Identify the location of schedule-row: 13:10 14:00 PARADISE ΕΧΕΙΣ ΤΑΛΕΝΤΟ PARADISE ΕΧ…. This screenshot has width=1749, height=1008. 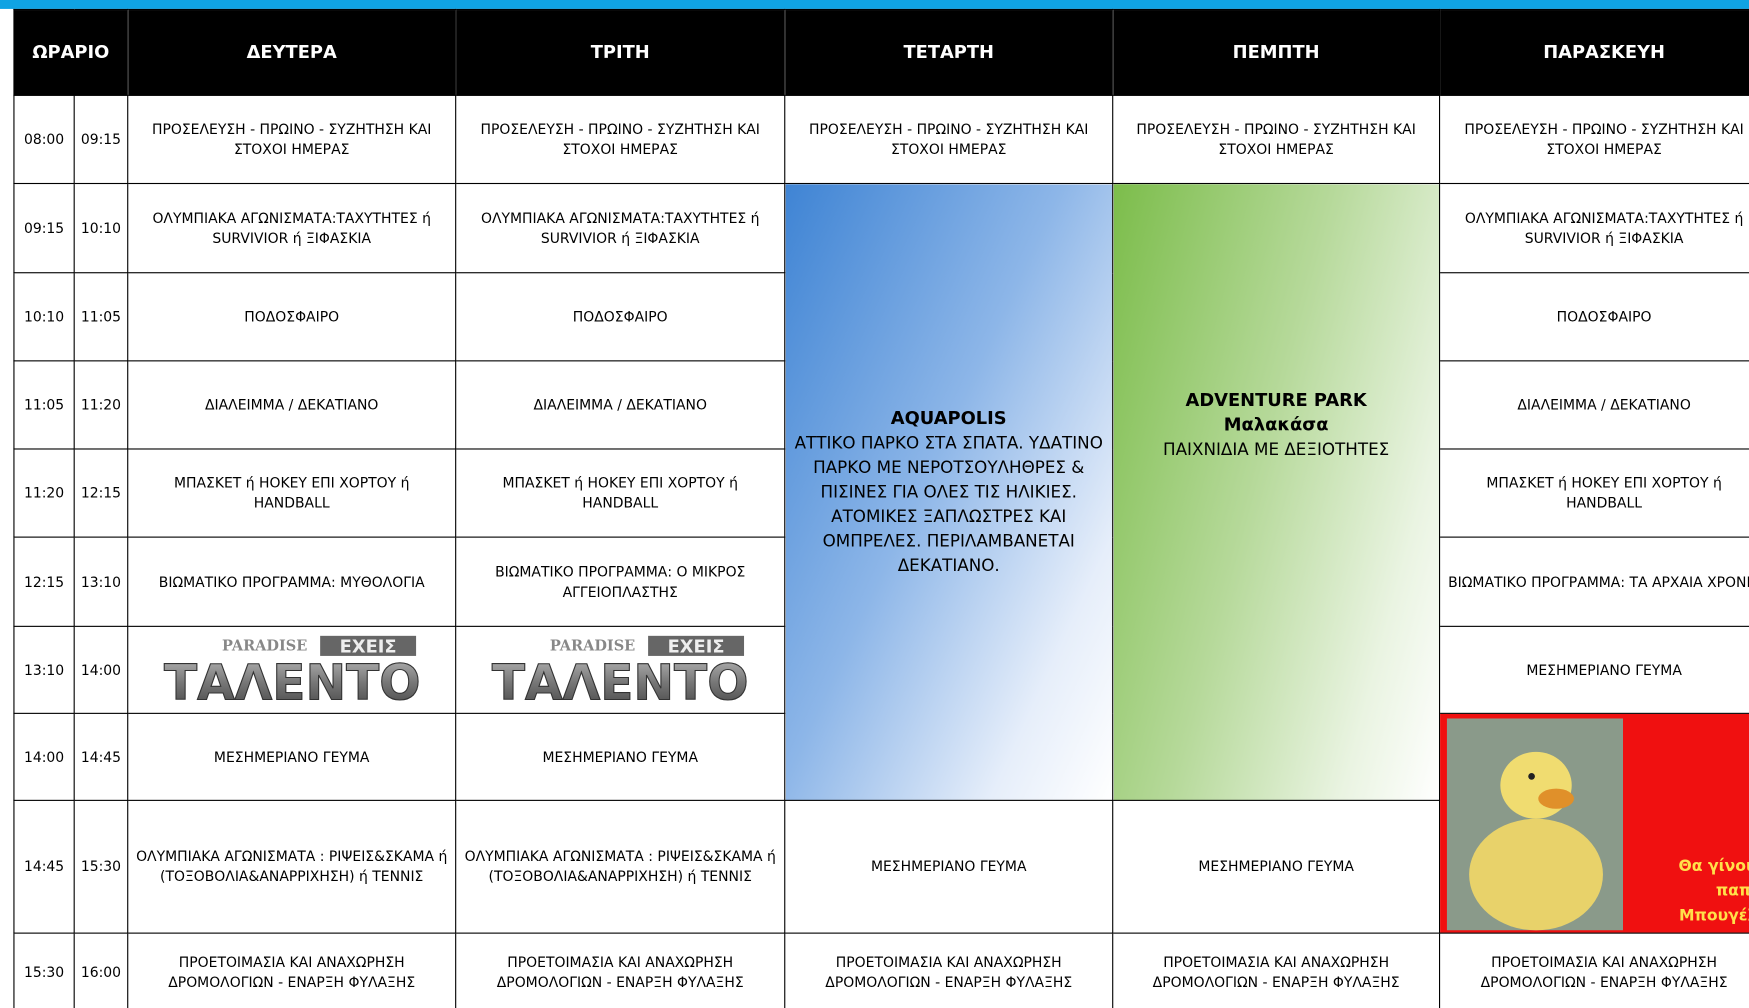
(881, 669).